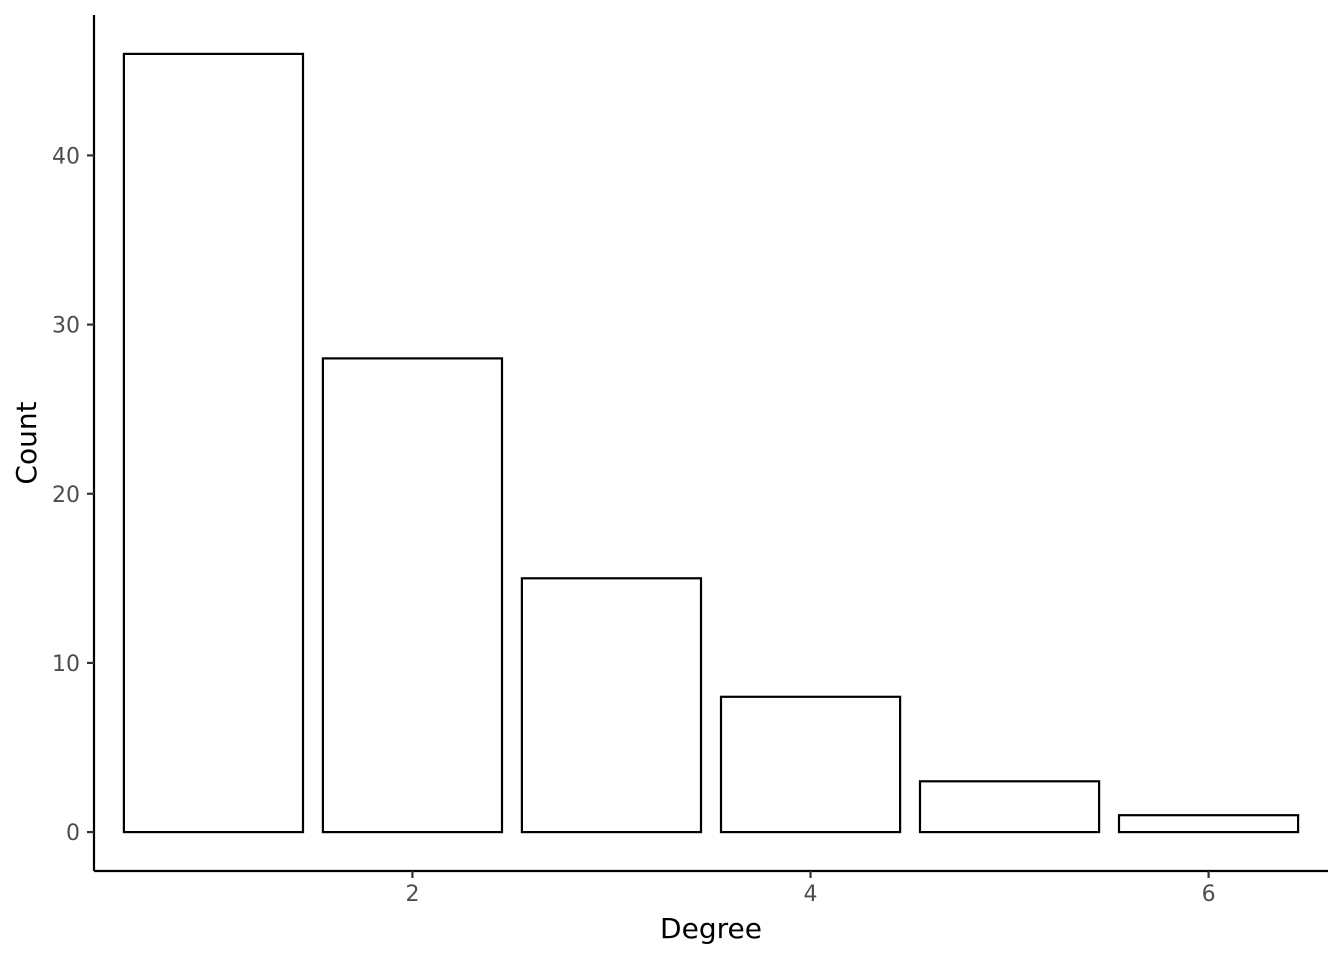 This screenshot has height=960, width=1344. I want to click on x-tick-label-2: 2, so click(412, 894).